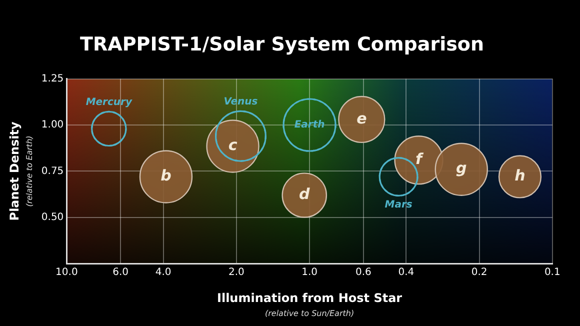  Describe the element at coordinates (552, 272) in the screenshot. I see `x-tick-label: 0.1` at that location.